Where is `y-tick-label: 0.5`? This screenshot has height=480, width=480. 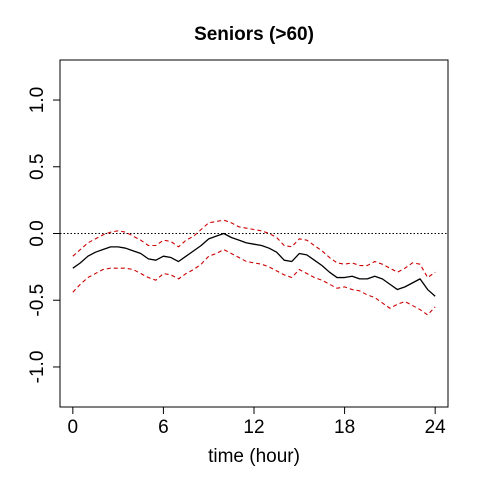 y-tick-label: 0.5 is located at coordinates (37, 167).